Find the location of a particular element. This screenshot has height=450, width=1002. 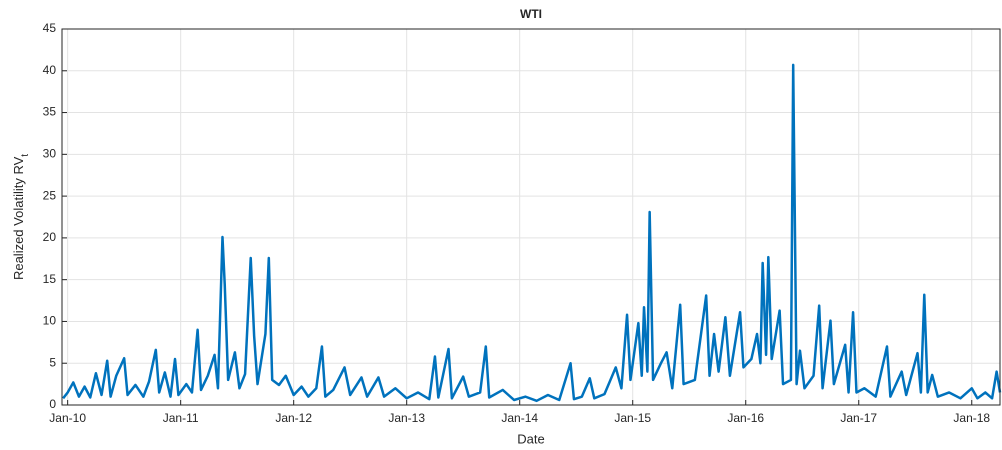

x-tick-label: Jan-10 is located at coordinates (67, 418).